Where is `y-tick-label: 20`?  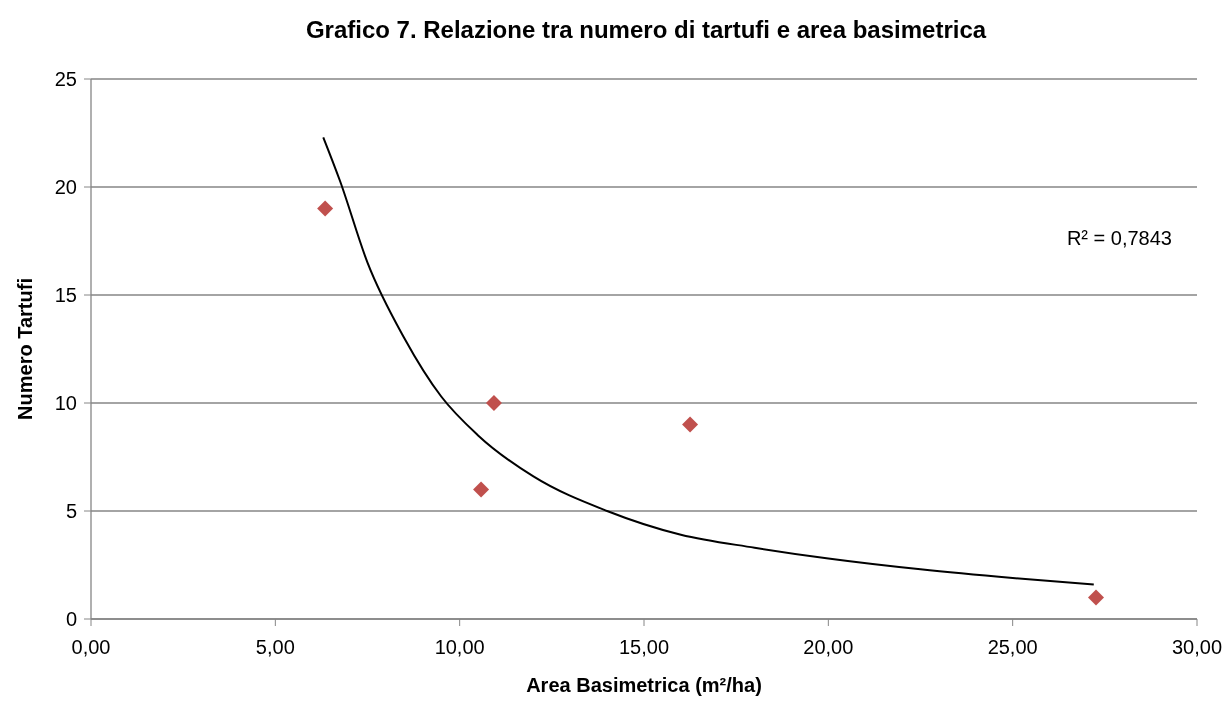 y-tick-label: 20 is located at coordinates (65, 187).